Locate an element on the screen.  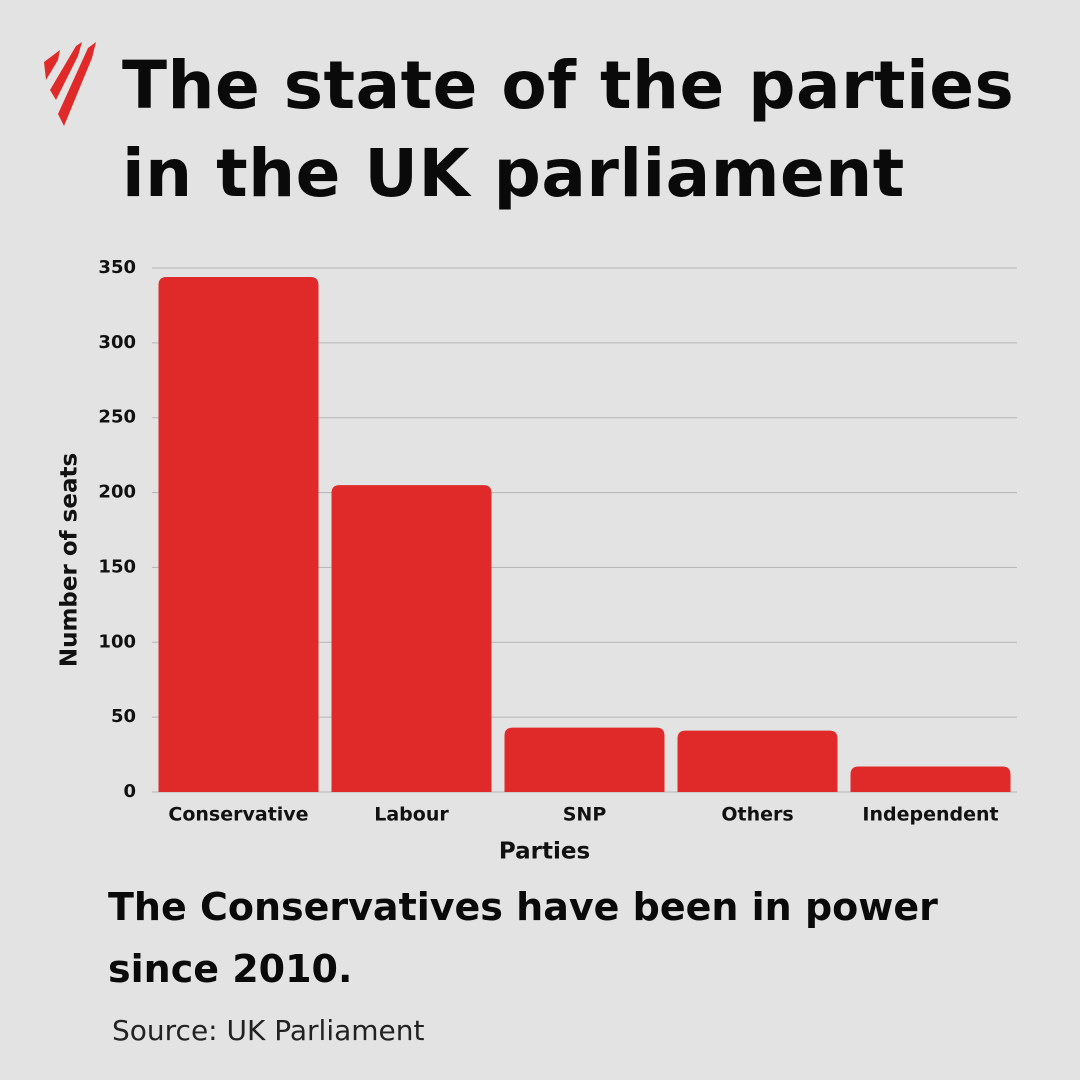
y-tick-label: 100 is located at coordinates (117, 641).